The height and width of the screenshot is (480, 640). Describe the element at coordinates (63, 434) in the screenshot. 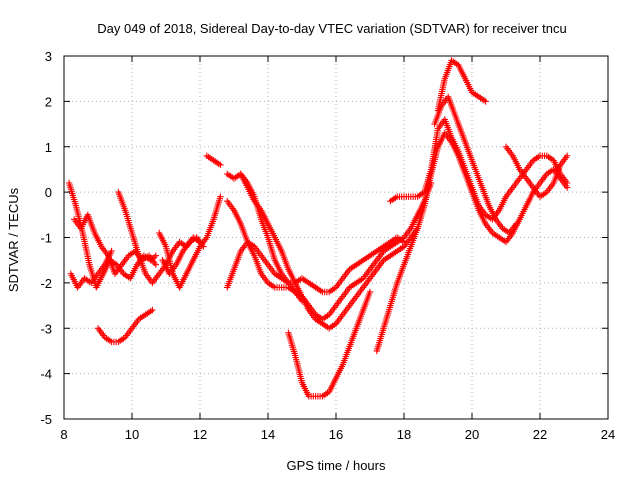

I see `x-tick-label: 8` at that location.